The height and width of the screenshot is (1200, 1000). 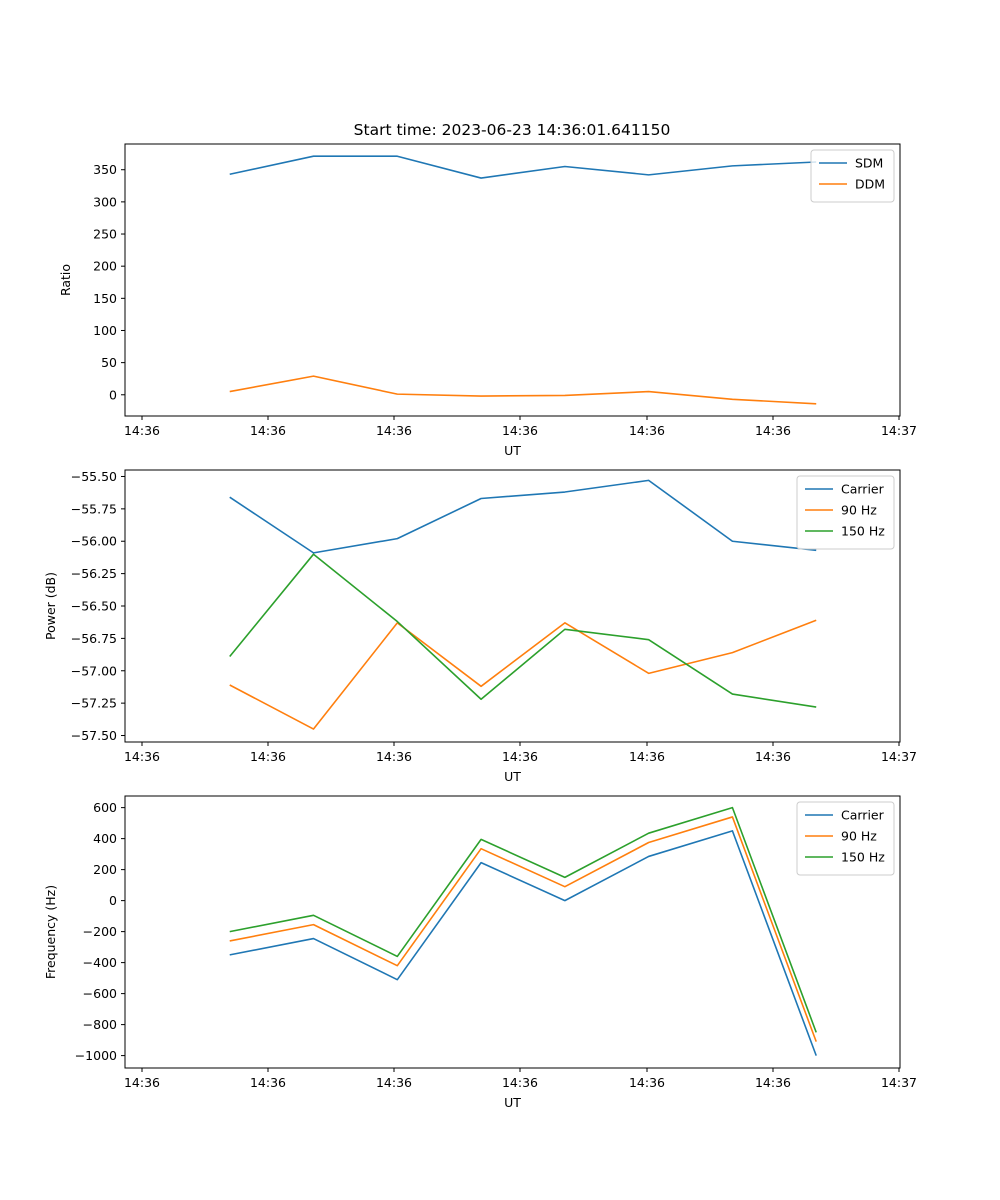 I want to click on y-tick-label: −57.25, so click(x=94, y=703).